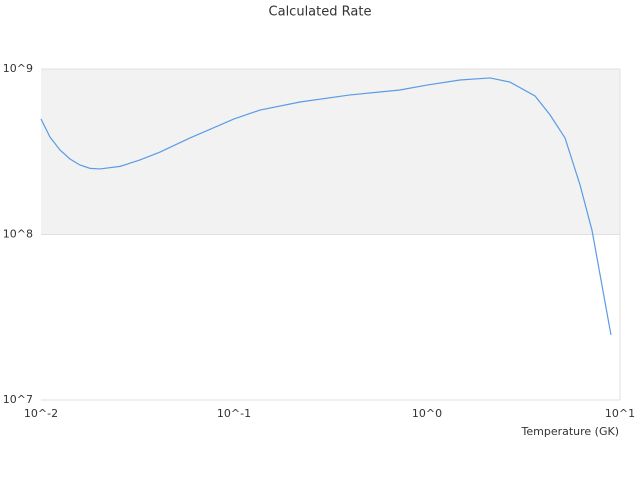 The width and height of the screenshot is (640, 480). Describe the element at coordinates (234, 413) in the screenshot. I see `x-tick-label: 10^-1` at that location.